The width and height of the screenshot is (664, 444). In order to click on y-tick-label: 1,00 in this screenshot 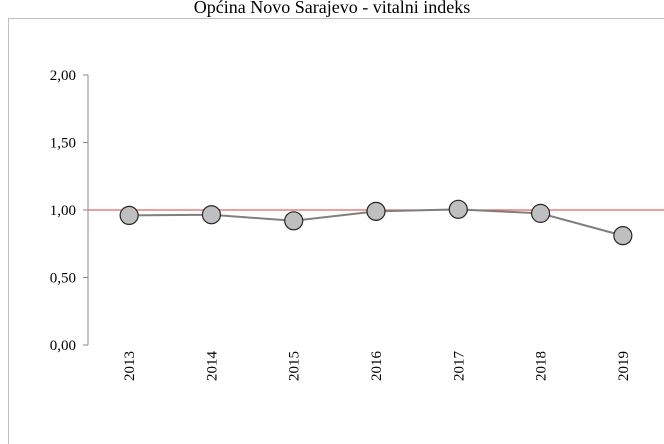, I will do `click(63, 211)`.